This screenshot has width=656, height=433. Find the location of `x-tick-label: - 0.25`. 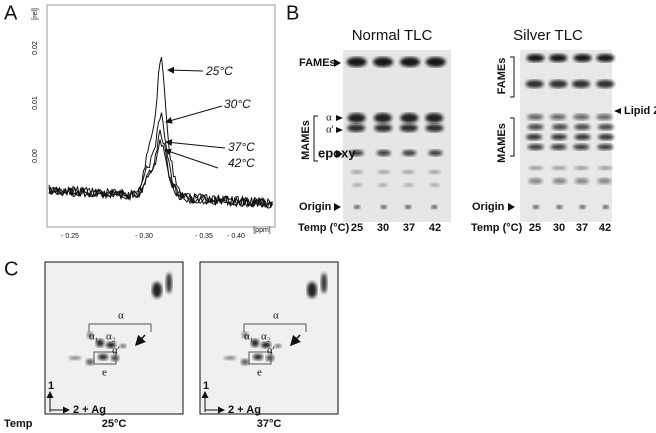

x-tick-label: - 0.25 is located at coordinates (70, 236).